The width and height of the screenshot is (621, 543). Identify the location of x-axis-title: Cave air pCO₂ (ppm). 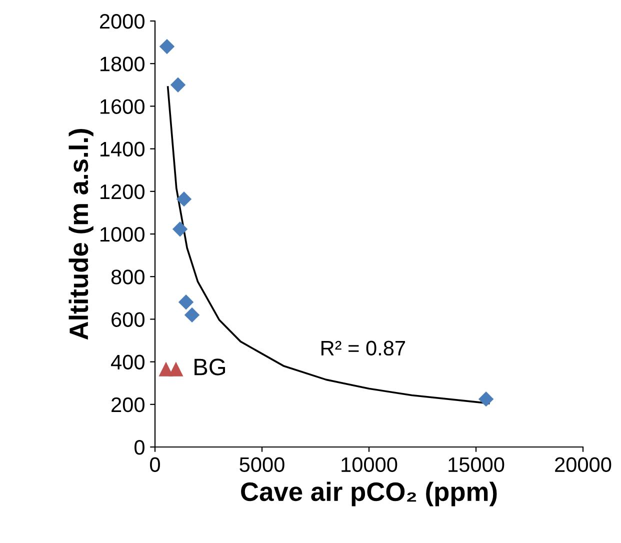
(369, 494).